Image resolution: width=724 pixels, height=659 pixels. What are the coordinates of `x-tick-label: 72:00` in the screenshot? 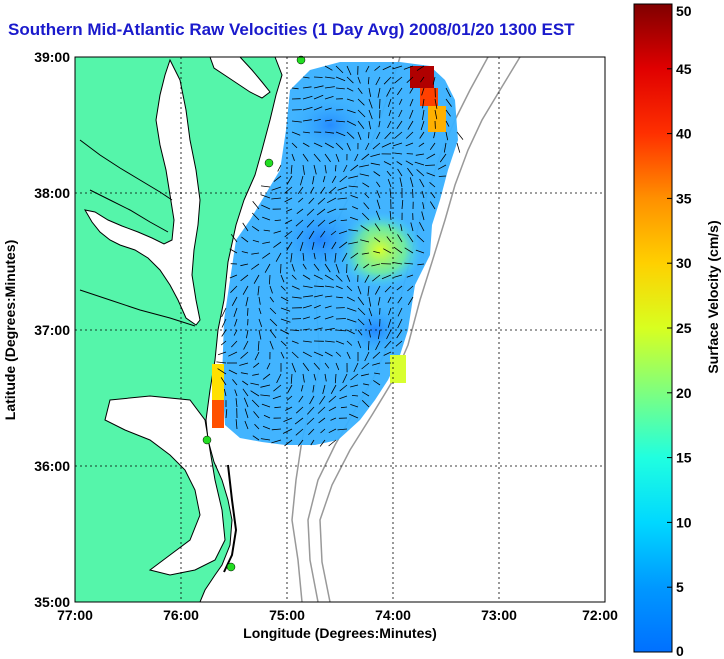 It's located at (600, 615).